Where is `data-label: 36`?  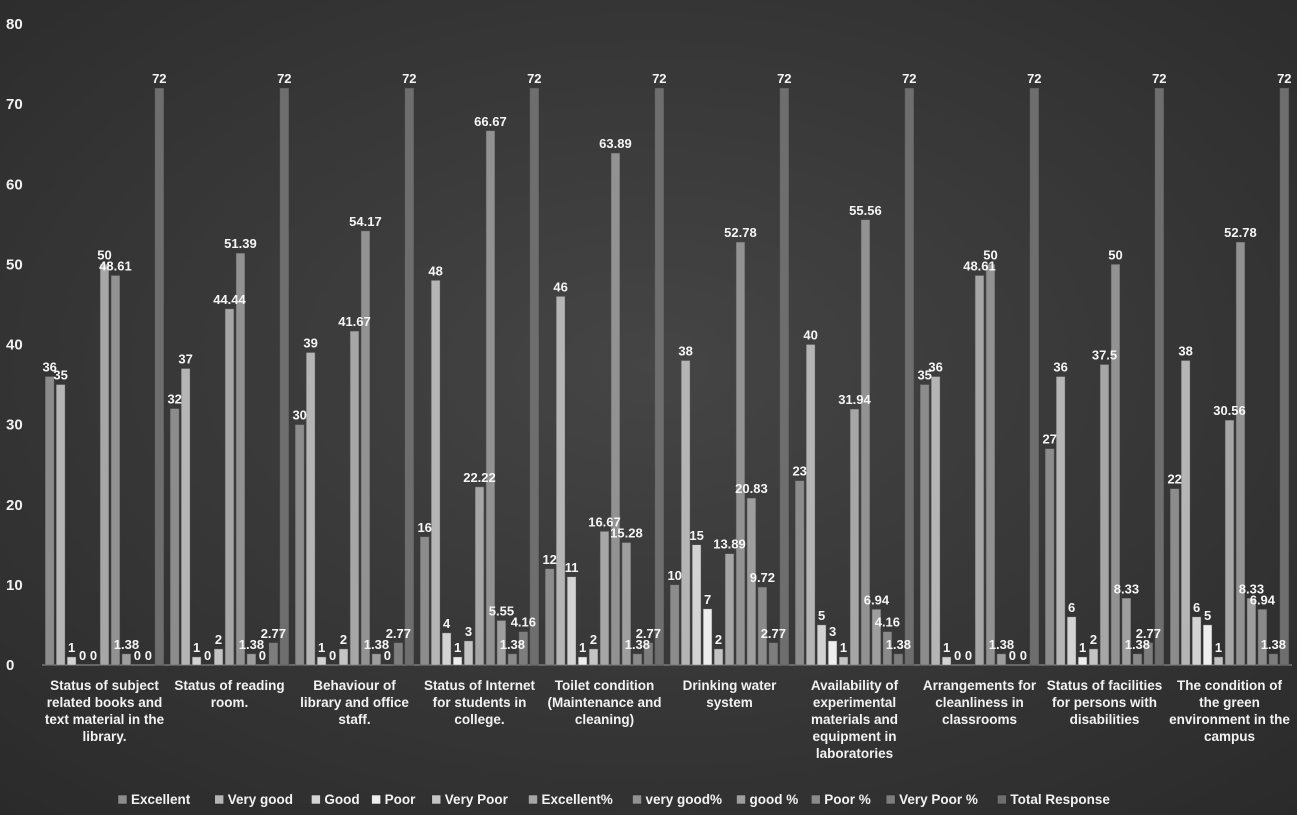
data-label: 36 is located at coordinates (49, 367).